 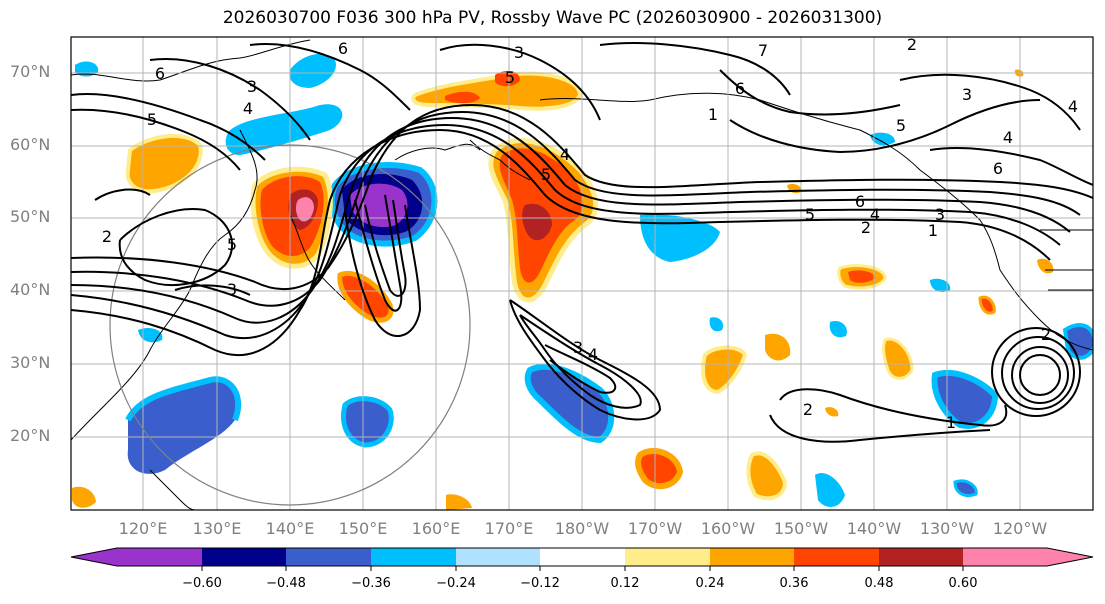 I want to click on coast-kamchatka, so click(x=437, y=152).